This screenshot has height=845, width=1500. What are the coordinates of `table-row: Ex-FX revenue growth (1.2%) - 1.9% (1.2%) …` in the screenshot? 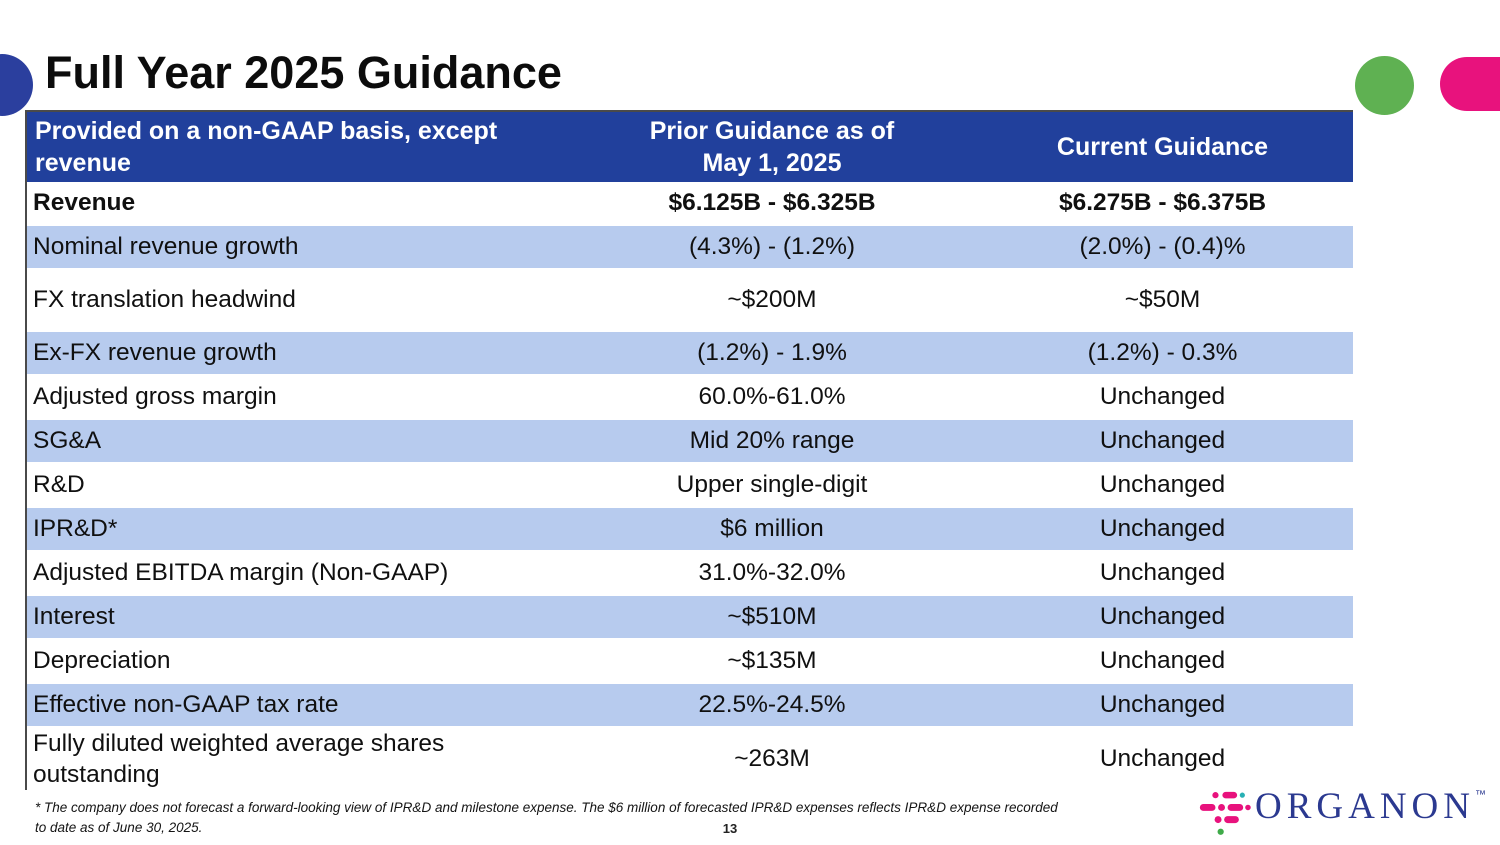 It's located at (690, 353).